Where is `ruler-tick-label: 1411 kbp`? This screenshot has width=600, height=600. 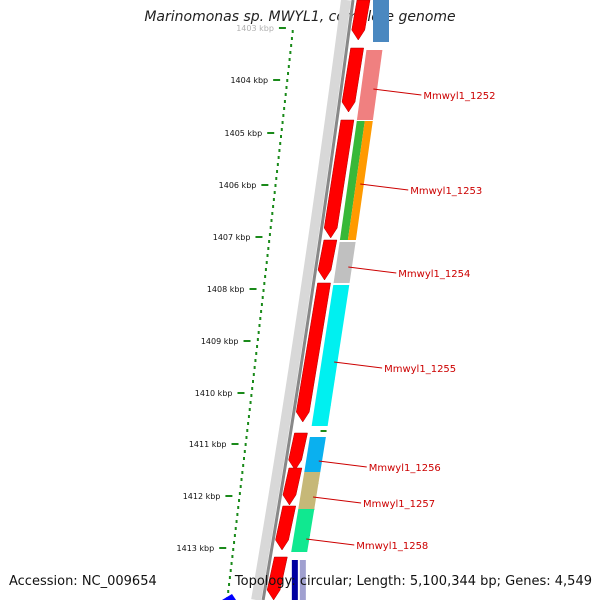 ruler-tick-label: 1411 kbp is located at coordinates (208, 444).